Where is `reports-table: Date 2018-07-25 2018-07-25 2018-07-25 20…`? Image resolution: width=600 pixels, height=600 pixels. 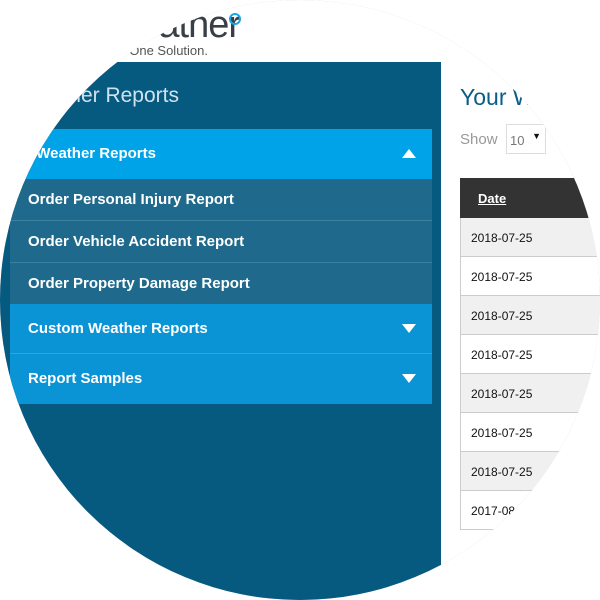 reports-table: Date 2018-07-25 2018-07-25 2018-07-25 20… is located at coordinates (530, 354).